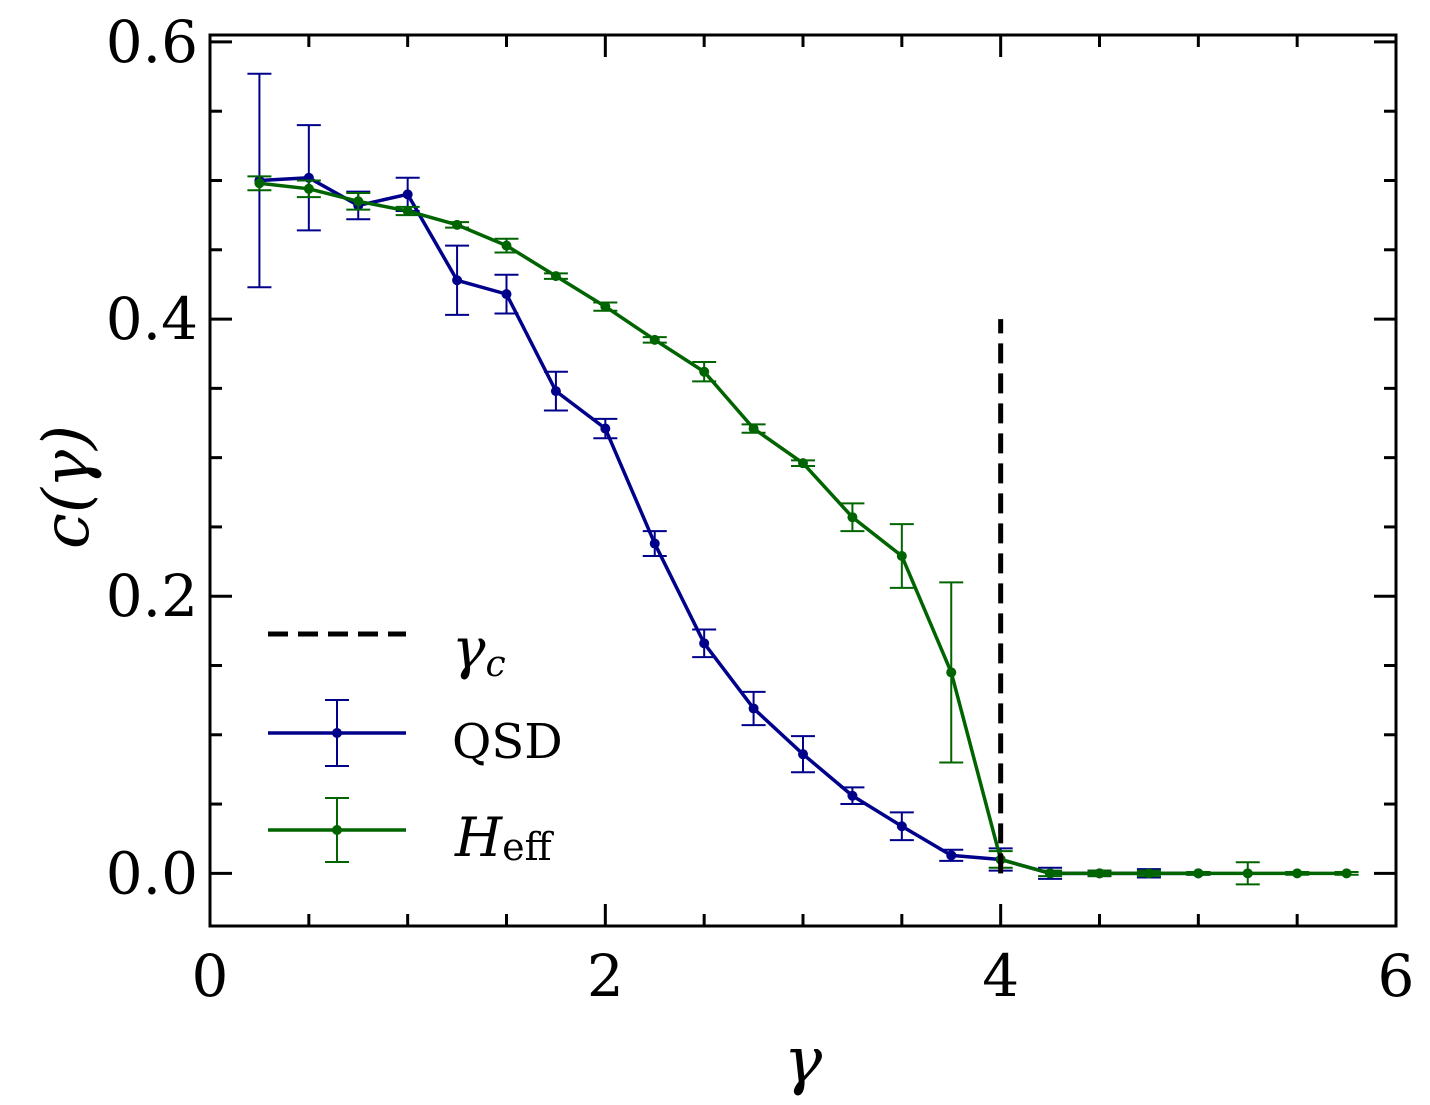 The height and width of the screenshot is (1105, 1430). What do you see at coordinates (152, 596) in the screenshot?
I see `y-tick-label: 0.2` at bounding box center [152, 596].